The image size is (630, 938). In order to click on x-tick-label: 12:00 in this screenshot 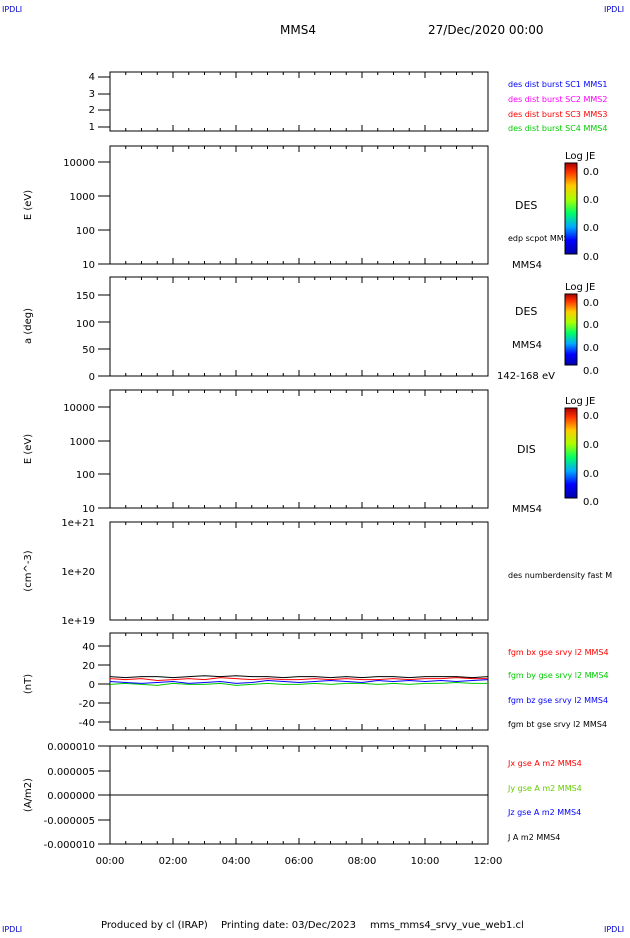, I will do `click(488, 861)`.